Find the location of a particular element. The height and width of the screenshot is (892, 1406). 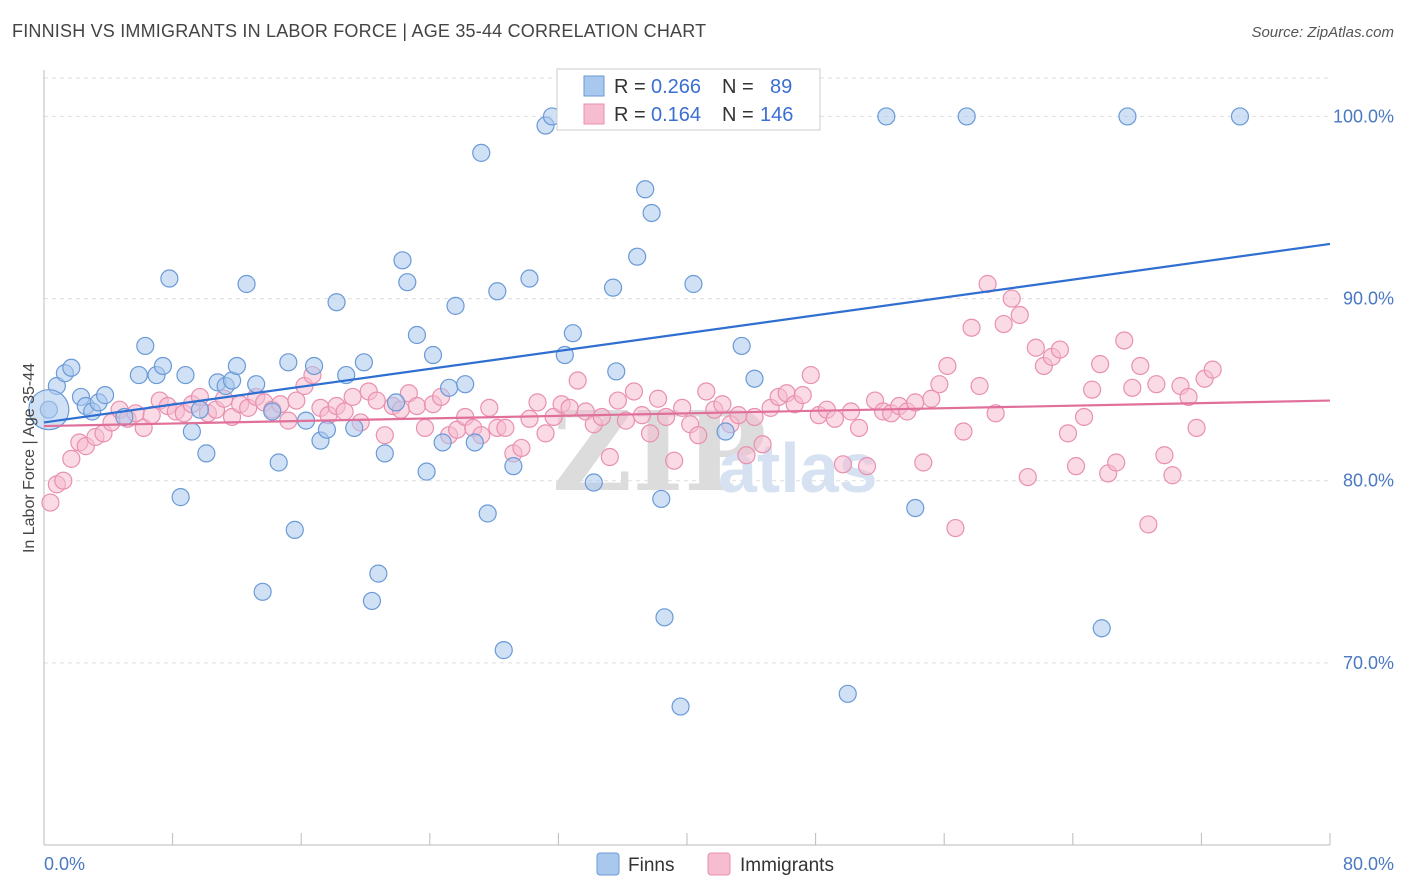

immigrants-r-value: 0.164 is located at coordinates (676, 115).